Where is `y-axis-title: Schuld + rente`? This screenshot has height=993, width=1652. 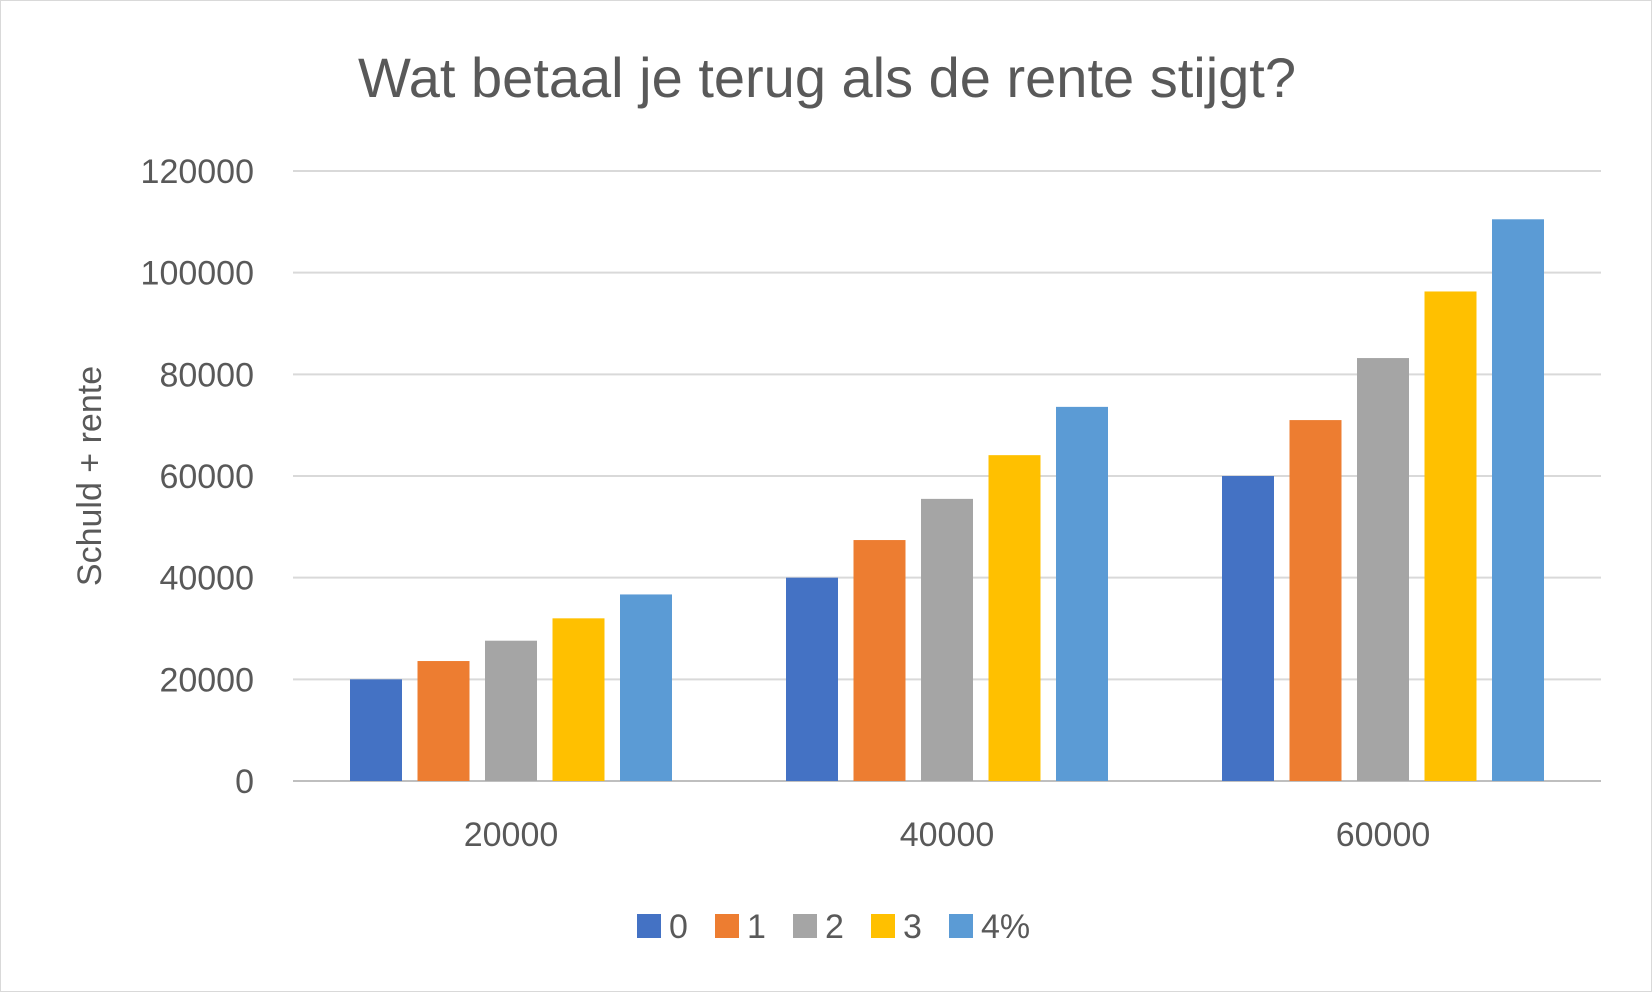
y-axis-title: Schuld + rente is located at coordinates (90, 476).